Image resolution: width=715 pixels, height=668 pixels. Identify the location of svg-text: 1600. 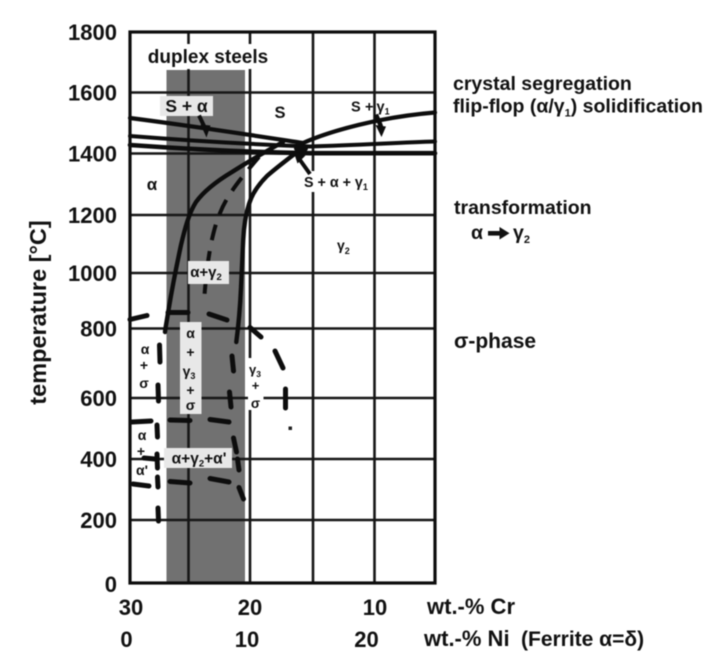
(92, 93).